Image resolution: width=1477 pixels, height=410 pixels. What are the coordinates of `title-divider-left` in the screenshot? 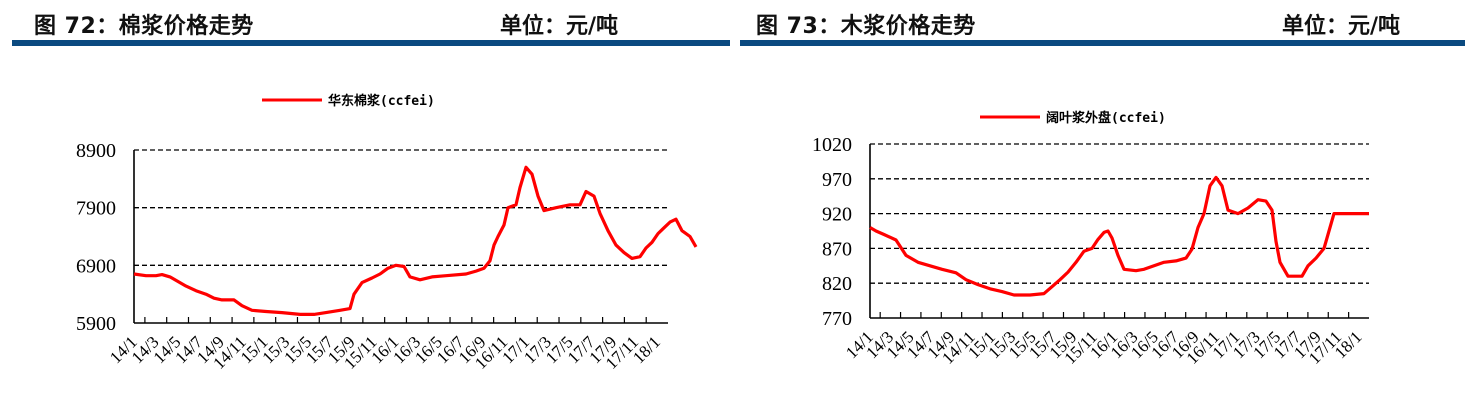 It's located at (371, 43).